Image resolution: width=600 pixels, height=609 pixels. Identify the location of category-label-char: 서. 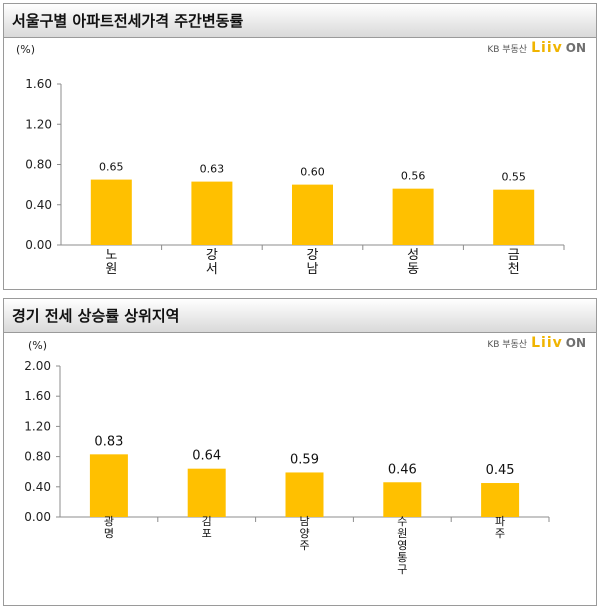
(212, 269).